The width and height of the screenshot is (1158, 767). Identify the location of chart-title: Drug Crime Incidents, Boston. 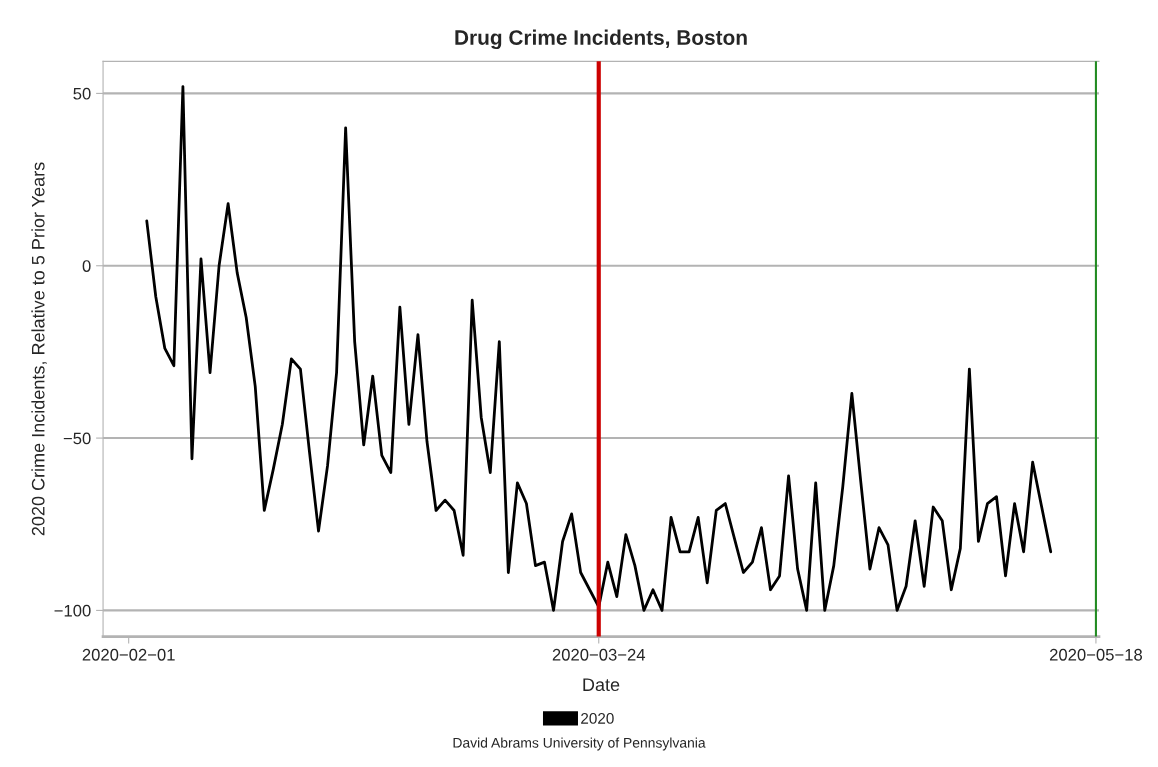
(601, 39).